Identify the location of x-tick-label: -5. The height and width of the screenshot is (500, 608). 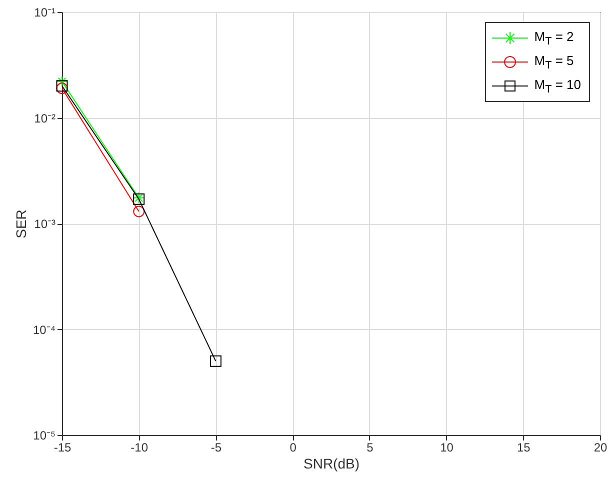
(216, 447).